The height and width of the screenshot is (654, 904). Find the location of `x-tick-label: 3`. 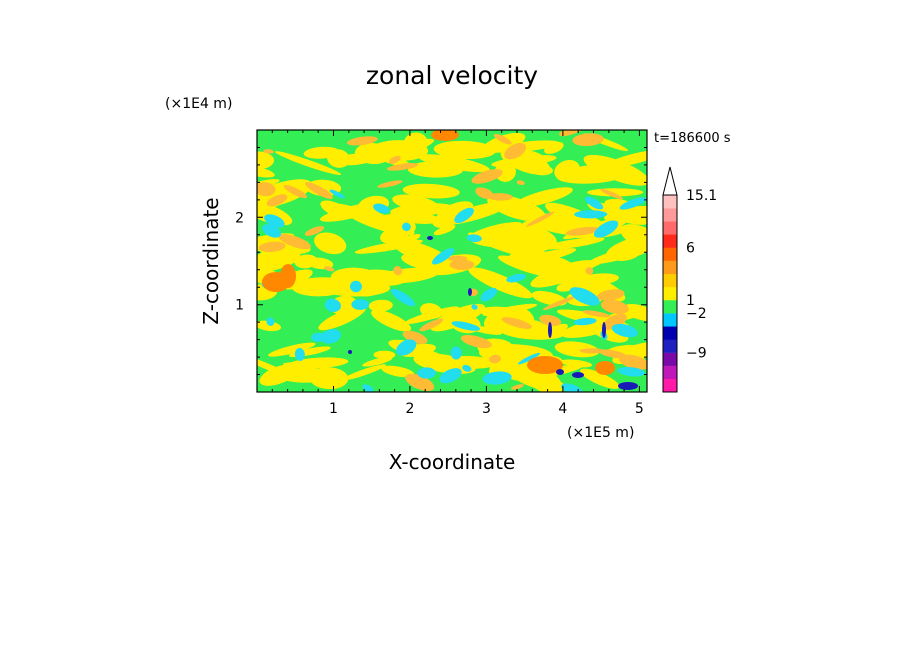

x-tick-label: 3 is located at coordinates (486, 409).